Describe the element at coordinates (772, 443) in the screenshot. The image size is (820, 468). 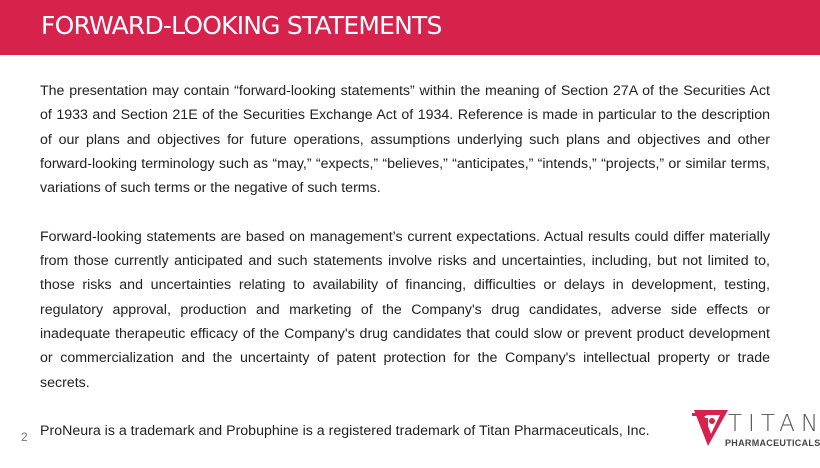
I see `logo-subtitle: PHARMACEUTICALS` at that location.